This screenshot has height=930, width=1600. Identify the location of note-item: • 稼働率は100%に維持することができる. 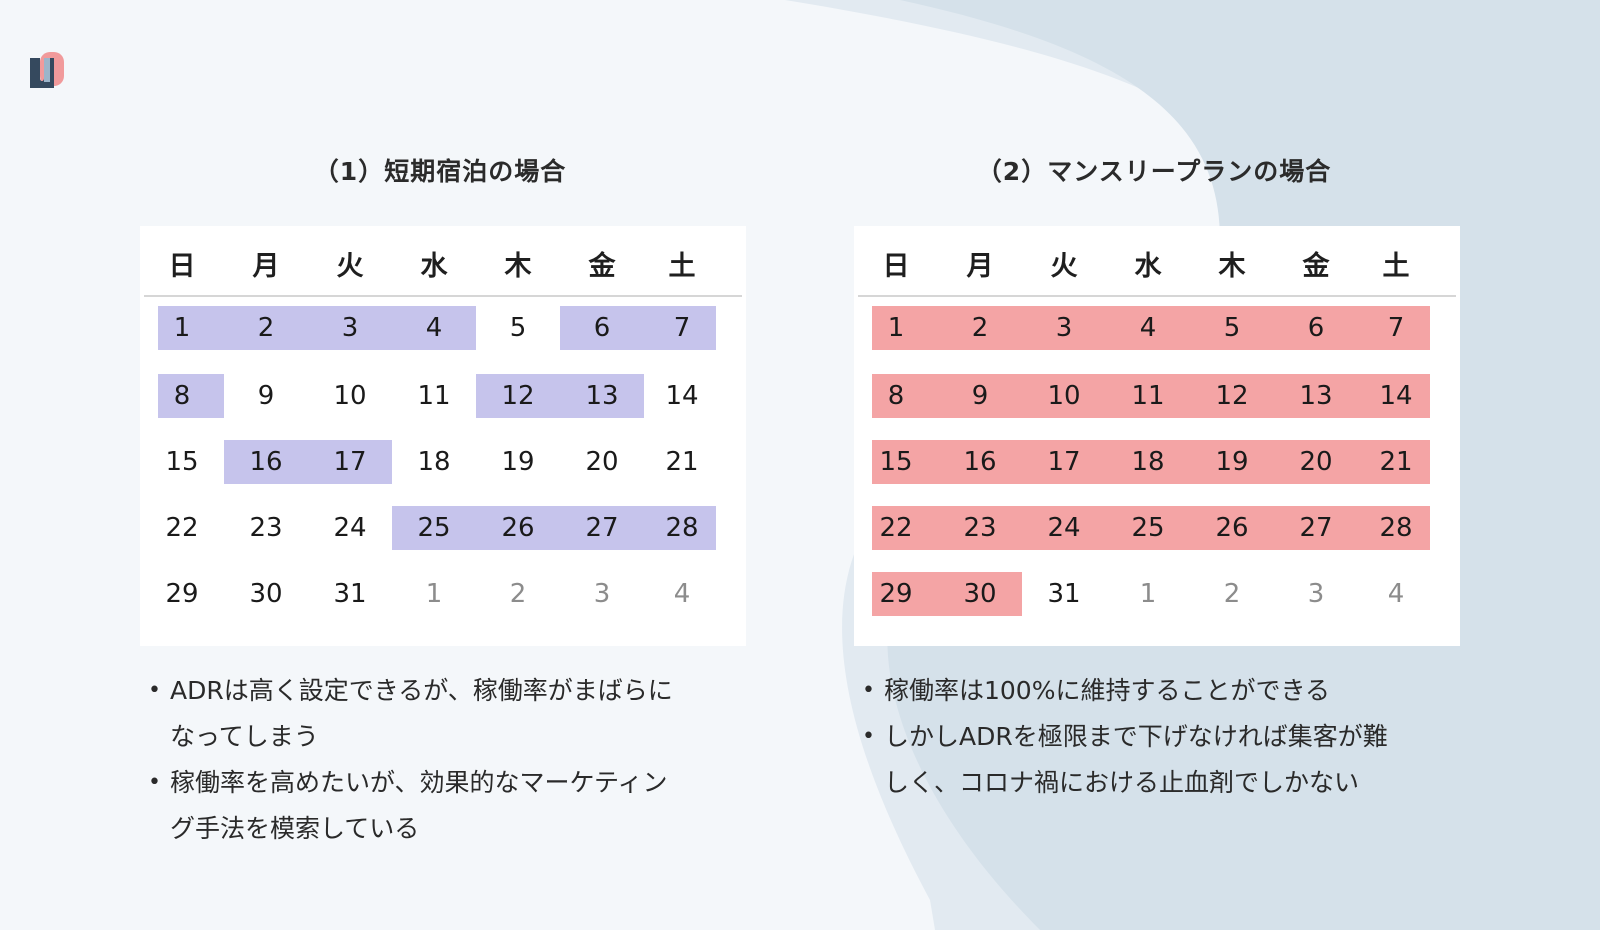
(1162, 691).